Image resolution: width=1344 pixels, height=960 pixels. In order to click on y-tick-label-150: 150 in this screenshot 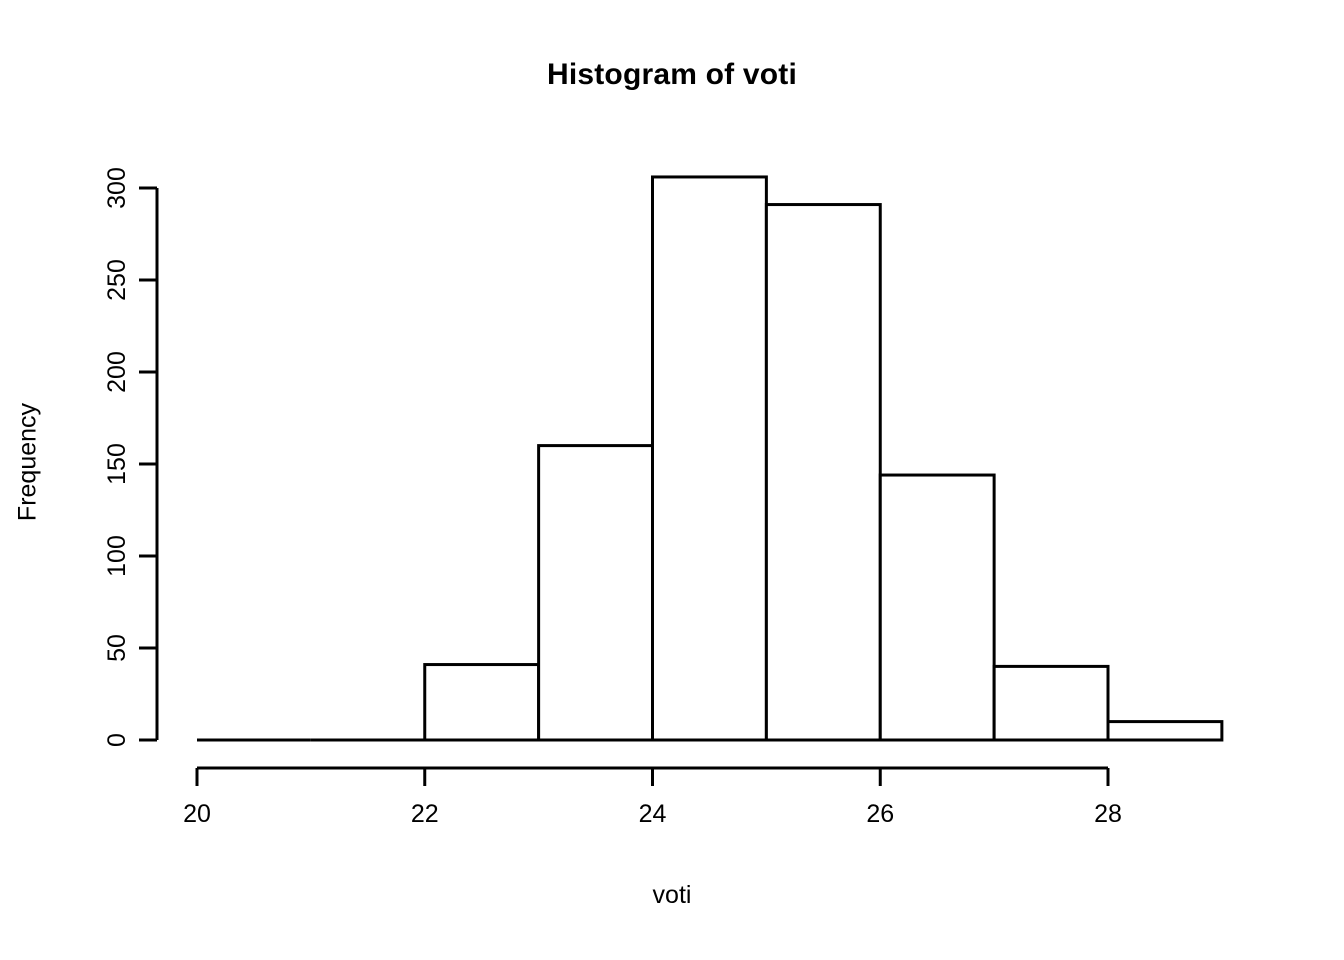, I will do `click(117, 464)`.